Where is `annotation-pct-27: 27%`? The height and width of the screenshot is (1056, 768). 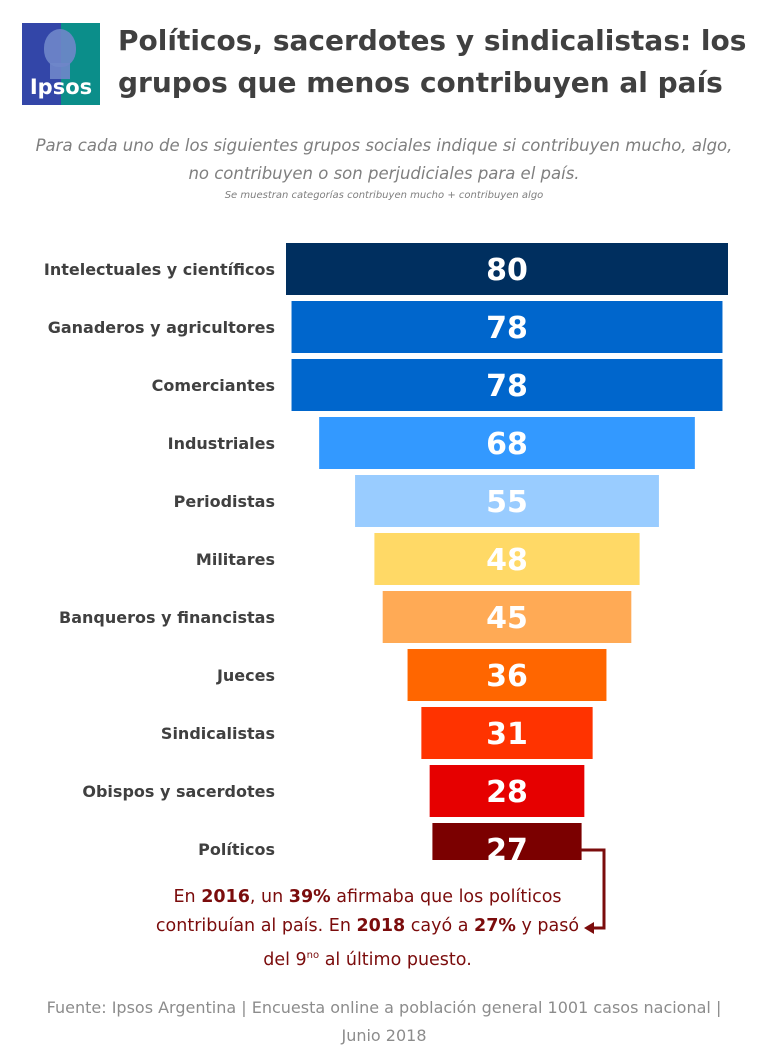
annotation-pct-27: 27% is located at coordinates (495, 926).